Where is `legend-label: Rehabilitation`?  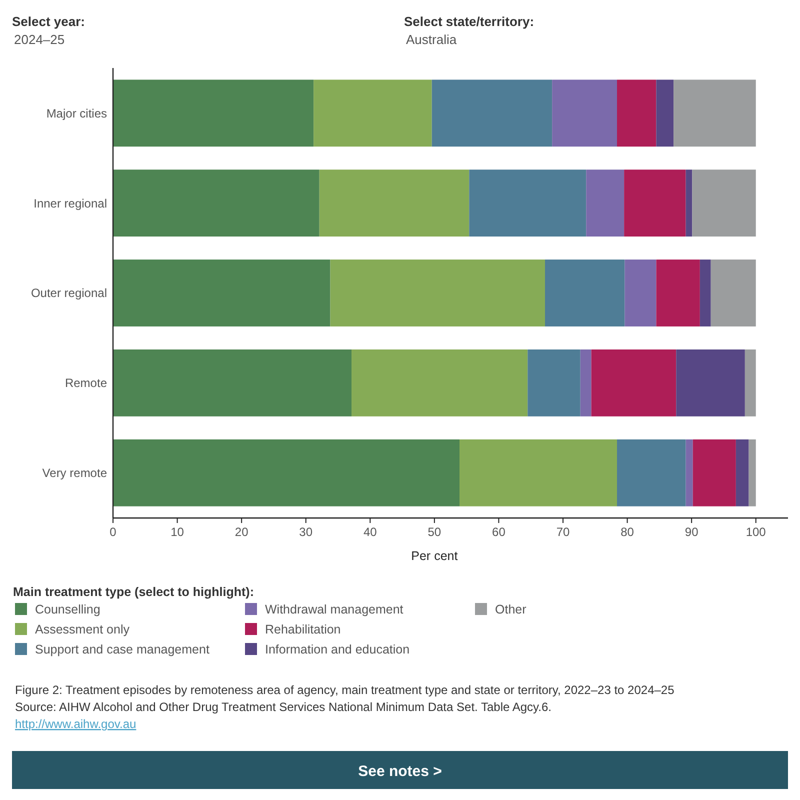
legend-label: Rehabilitation is located at coordinates (303, 629).